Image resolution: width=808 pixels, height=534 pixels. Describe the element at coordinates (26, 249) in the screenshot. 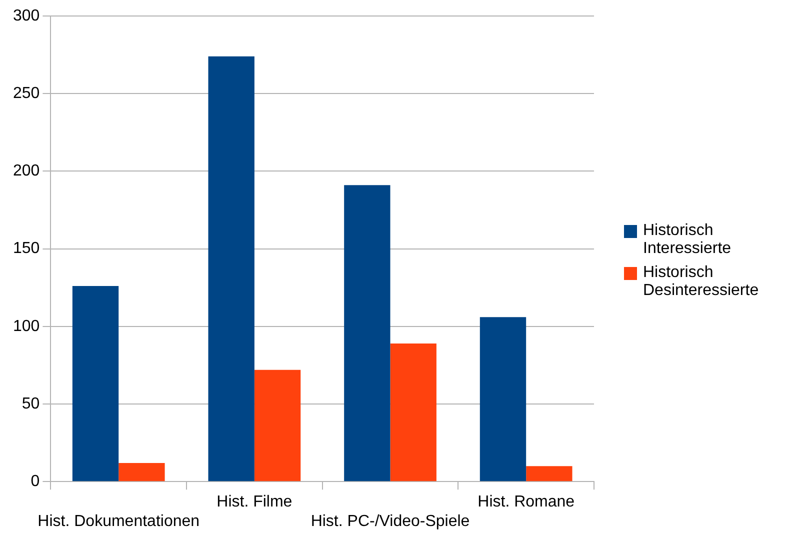

I see `y-tick-label: 150` at that location.